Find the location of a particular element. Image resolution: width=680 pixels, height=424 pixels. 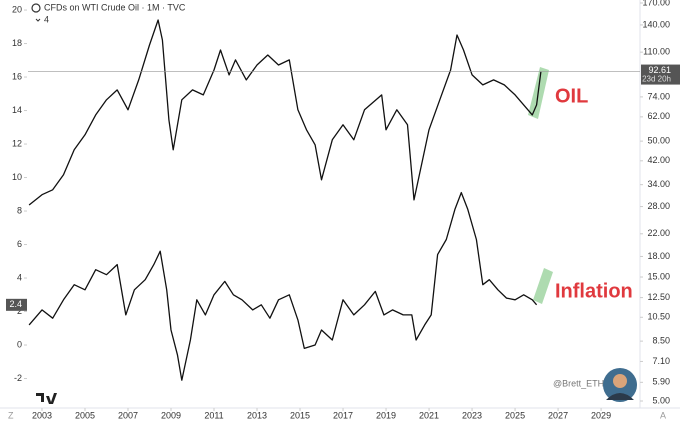

x-tick-label: 2003 is located at coordinates (42, 415).